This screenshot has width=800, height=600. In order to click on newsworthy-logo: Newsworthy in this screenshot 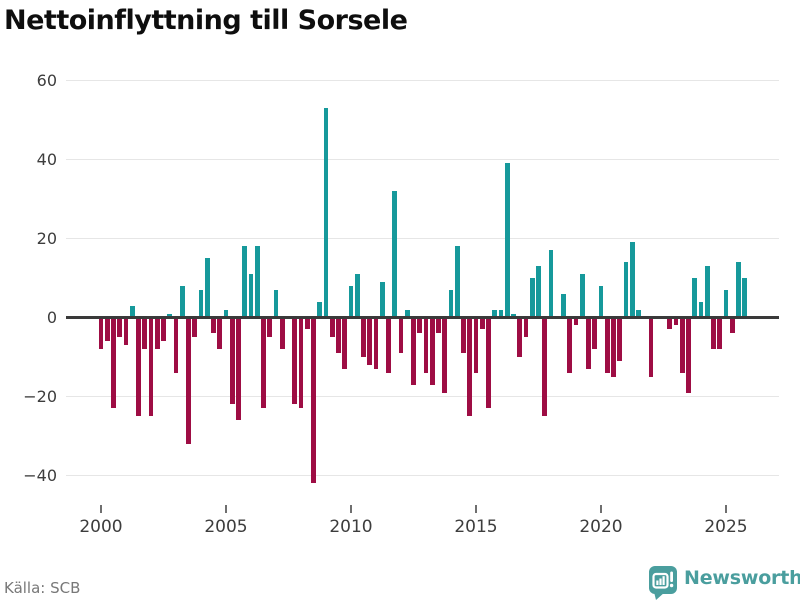, I will do `click(724, 582)`.